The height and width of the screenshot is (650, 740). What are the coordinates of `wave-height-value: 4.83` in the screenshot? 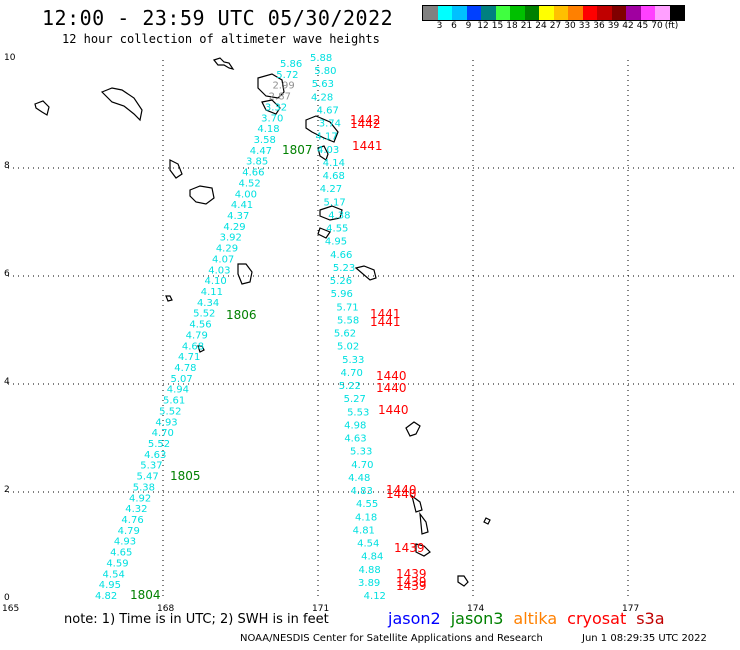 It's located at (362, 491).